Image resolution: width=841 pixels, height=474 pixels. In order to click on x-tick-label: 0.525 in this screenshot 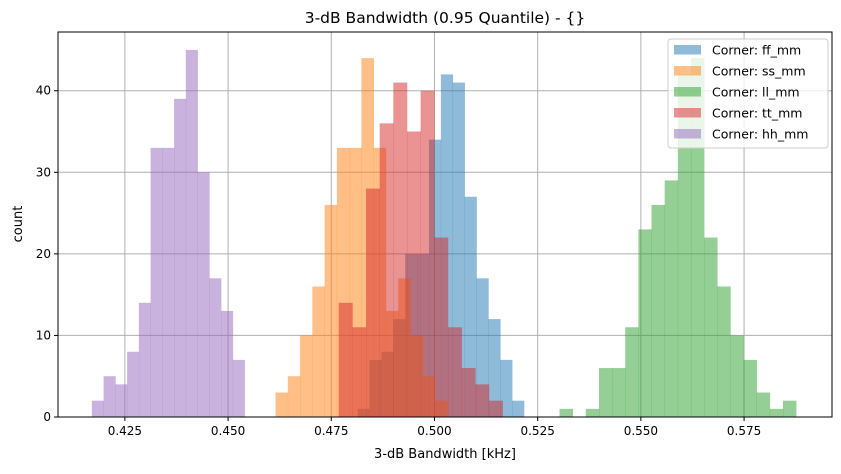, I will do `click(537, 431)`.